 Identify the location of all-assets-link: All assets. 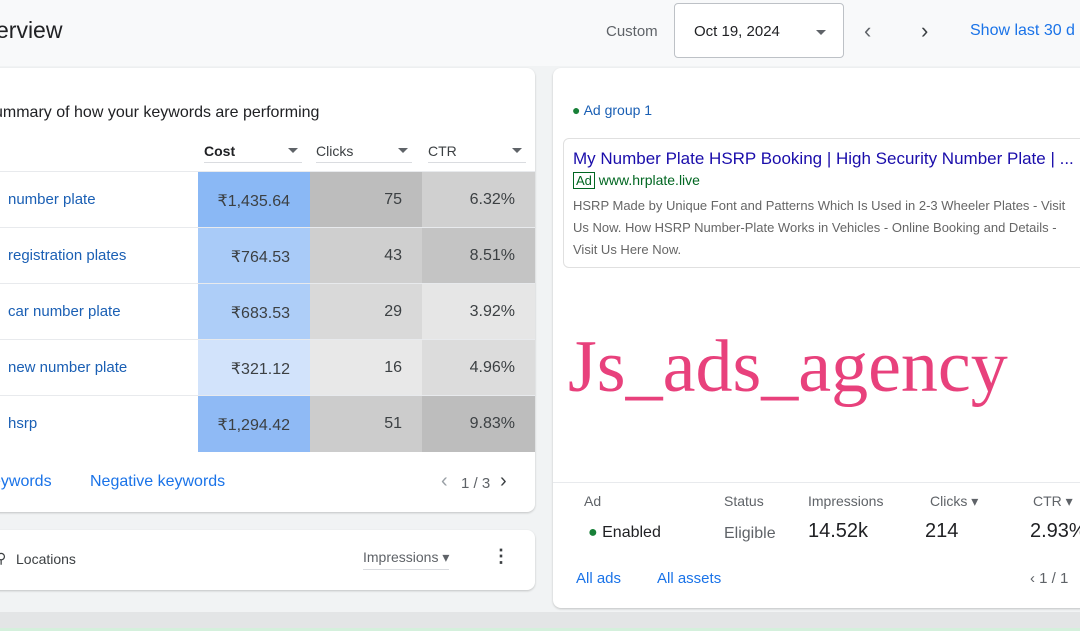
(689, 578).